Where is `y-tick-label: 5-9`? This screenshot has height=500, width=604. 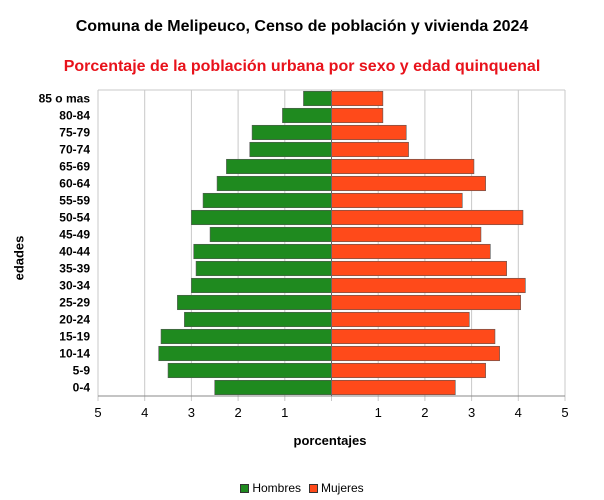
y-tick-label: 5-9 is located at coordinates (82, 371).